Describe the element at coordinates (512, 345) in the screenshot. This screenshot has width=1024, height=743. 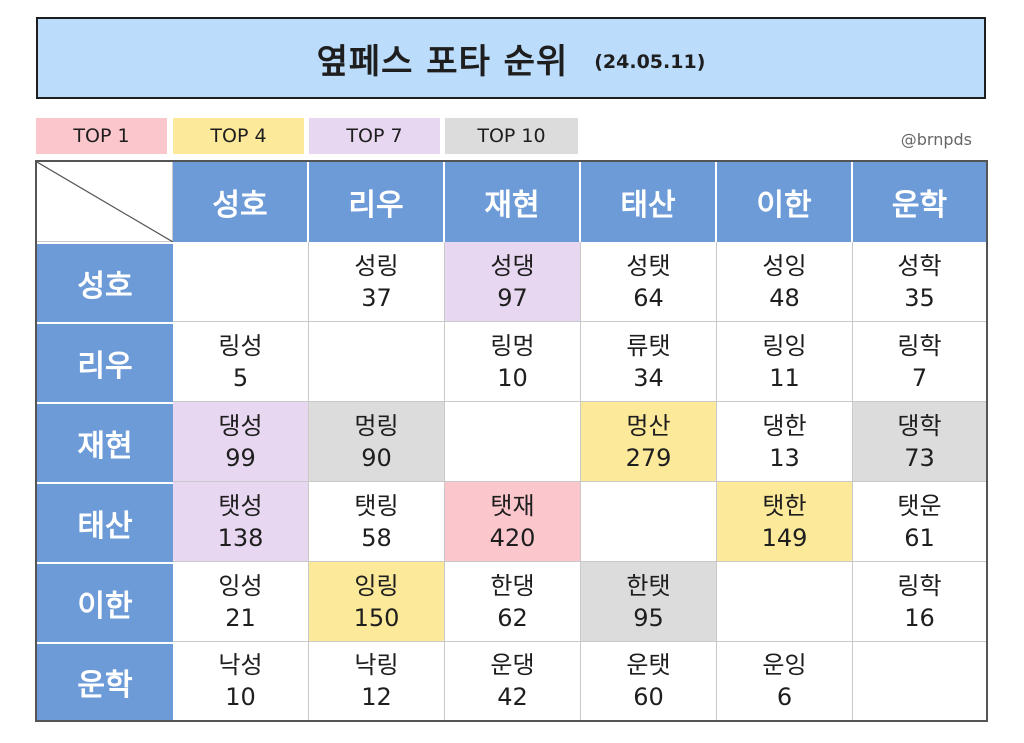
I see `pair-name: 링멍` at that location.